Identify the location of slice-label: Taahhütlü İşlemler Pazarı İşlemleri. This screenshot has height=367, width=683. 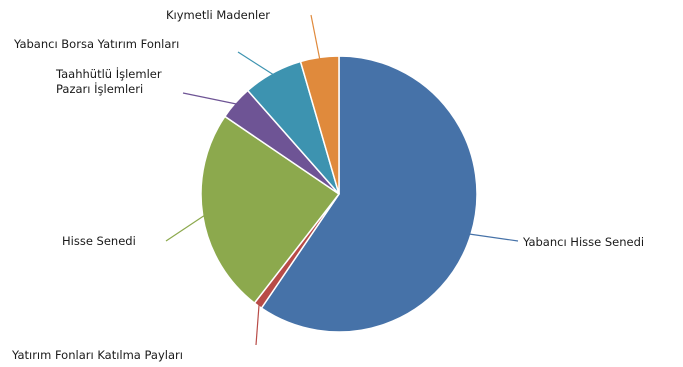
(108, 81).